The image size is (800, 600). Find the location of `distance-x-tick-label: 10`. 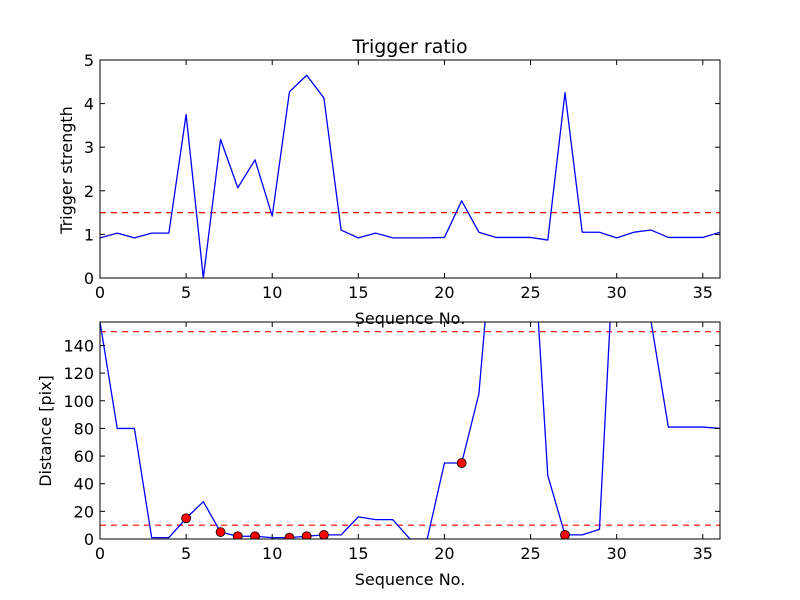

distance-x-tick-label: 10 is located at coordinates (272, 553).